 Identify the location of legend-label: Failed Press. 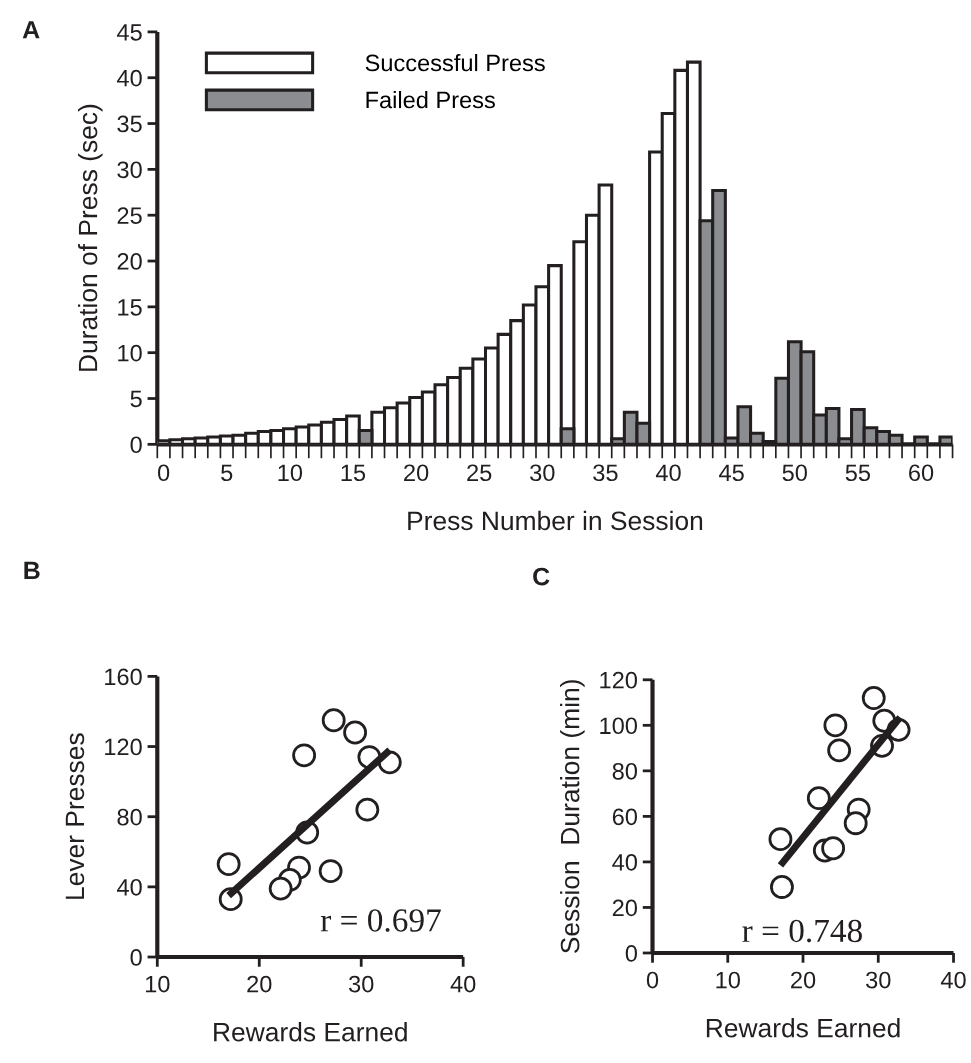
(430, 99).